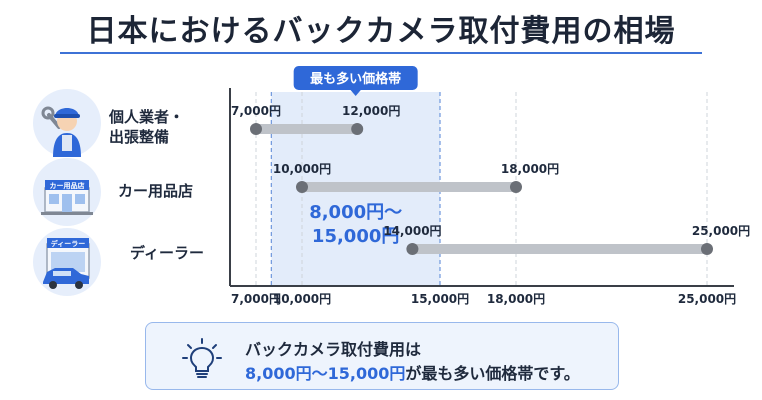 Image resolution: width=762 pixels, height=400 pixels. What do you see at coordinates (67, 262) in the screenshot?
I see `car-dealer-icon: ディーラー` at bounding box center [67, 262].